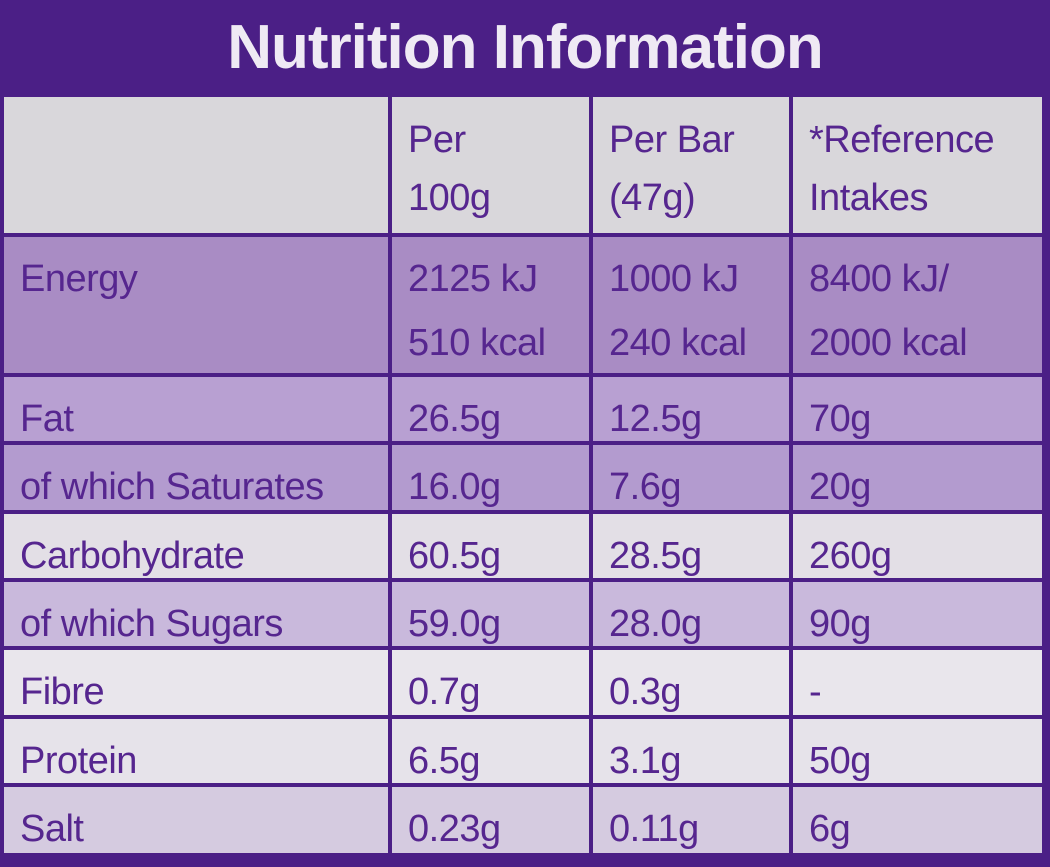  Describe the element at coordinates (454, 419) in the screenshot. I see `cell-text: 26.5g` at that location.